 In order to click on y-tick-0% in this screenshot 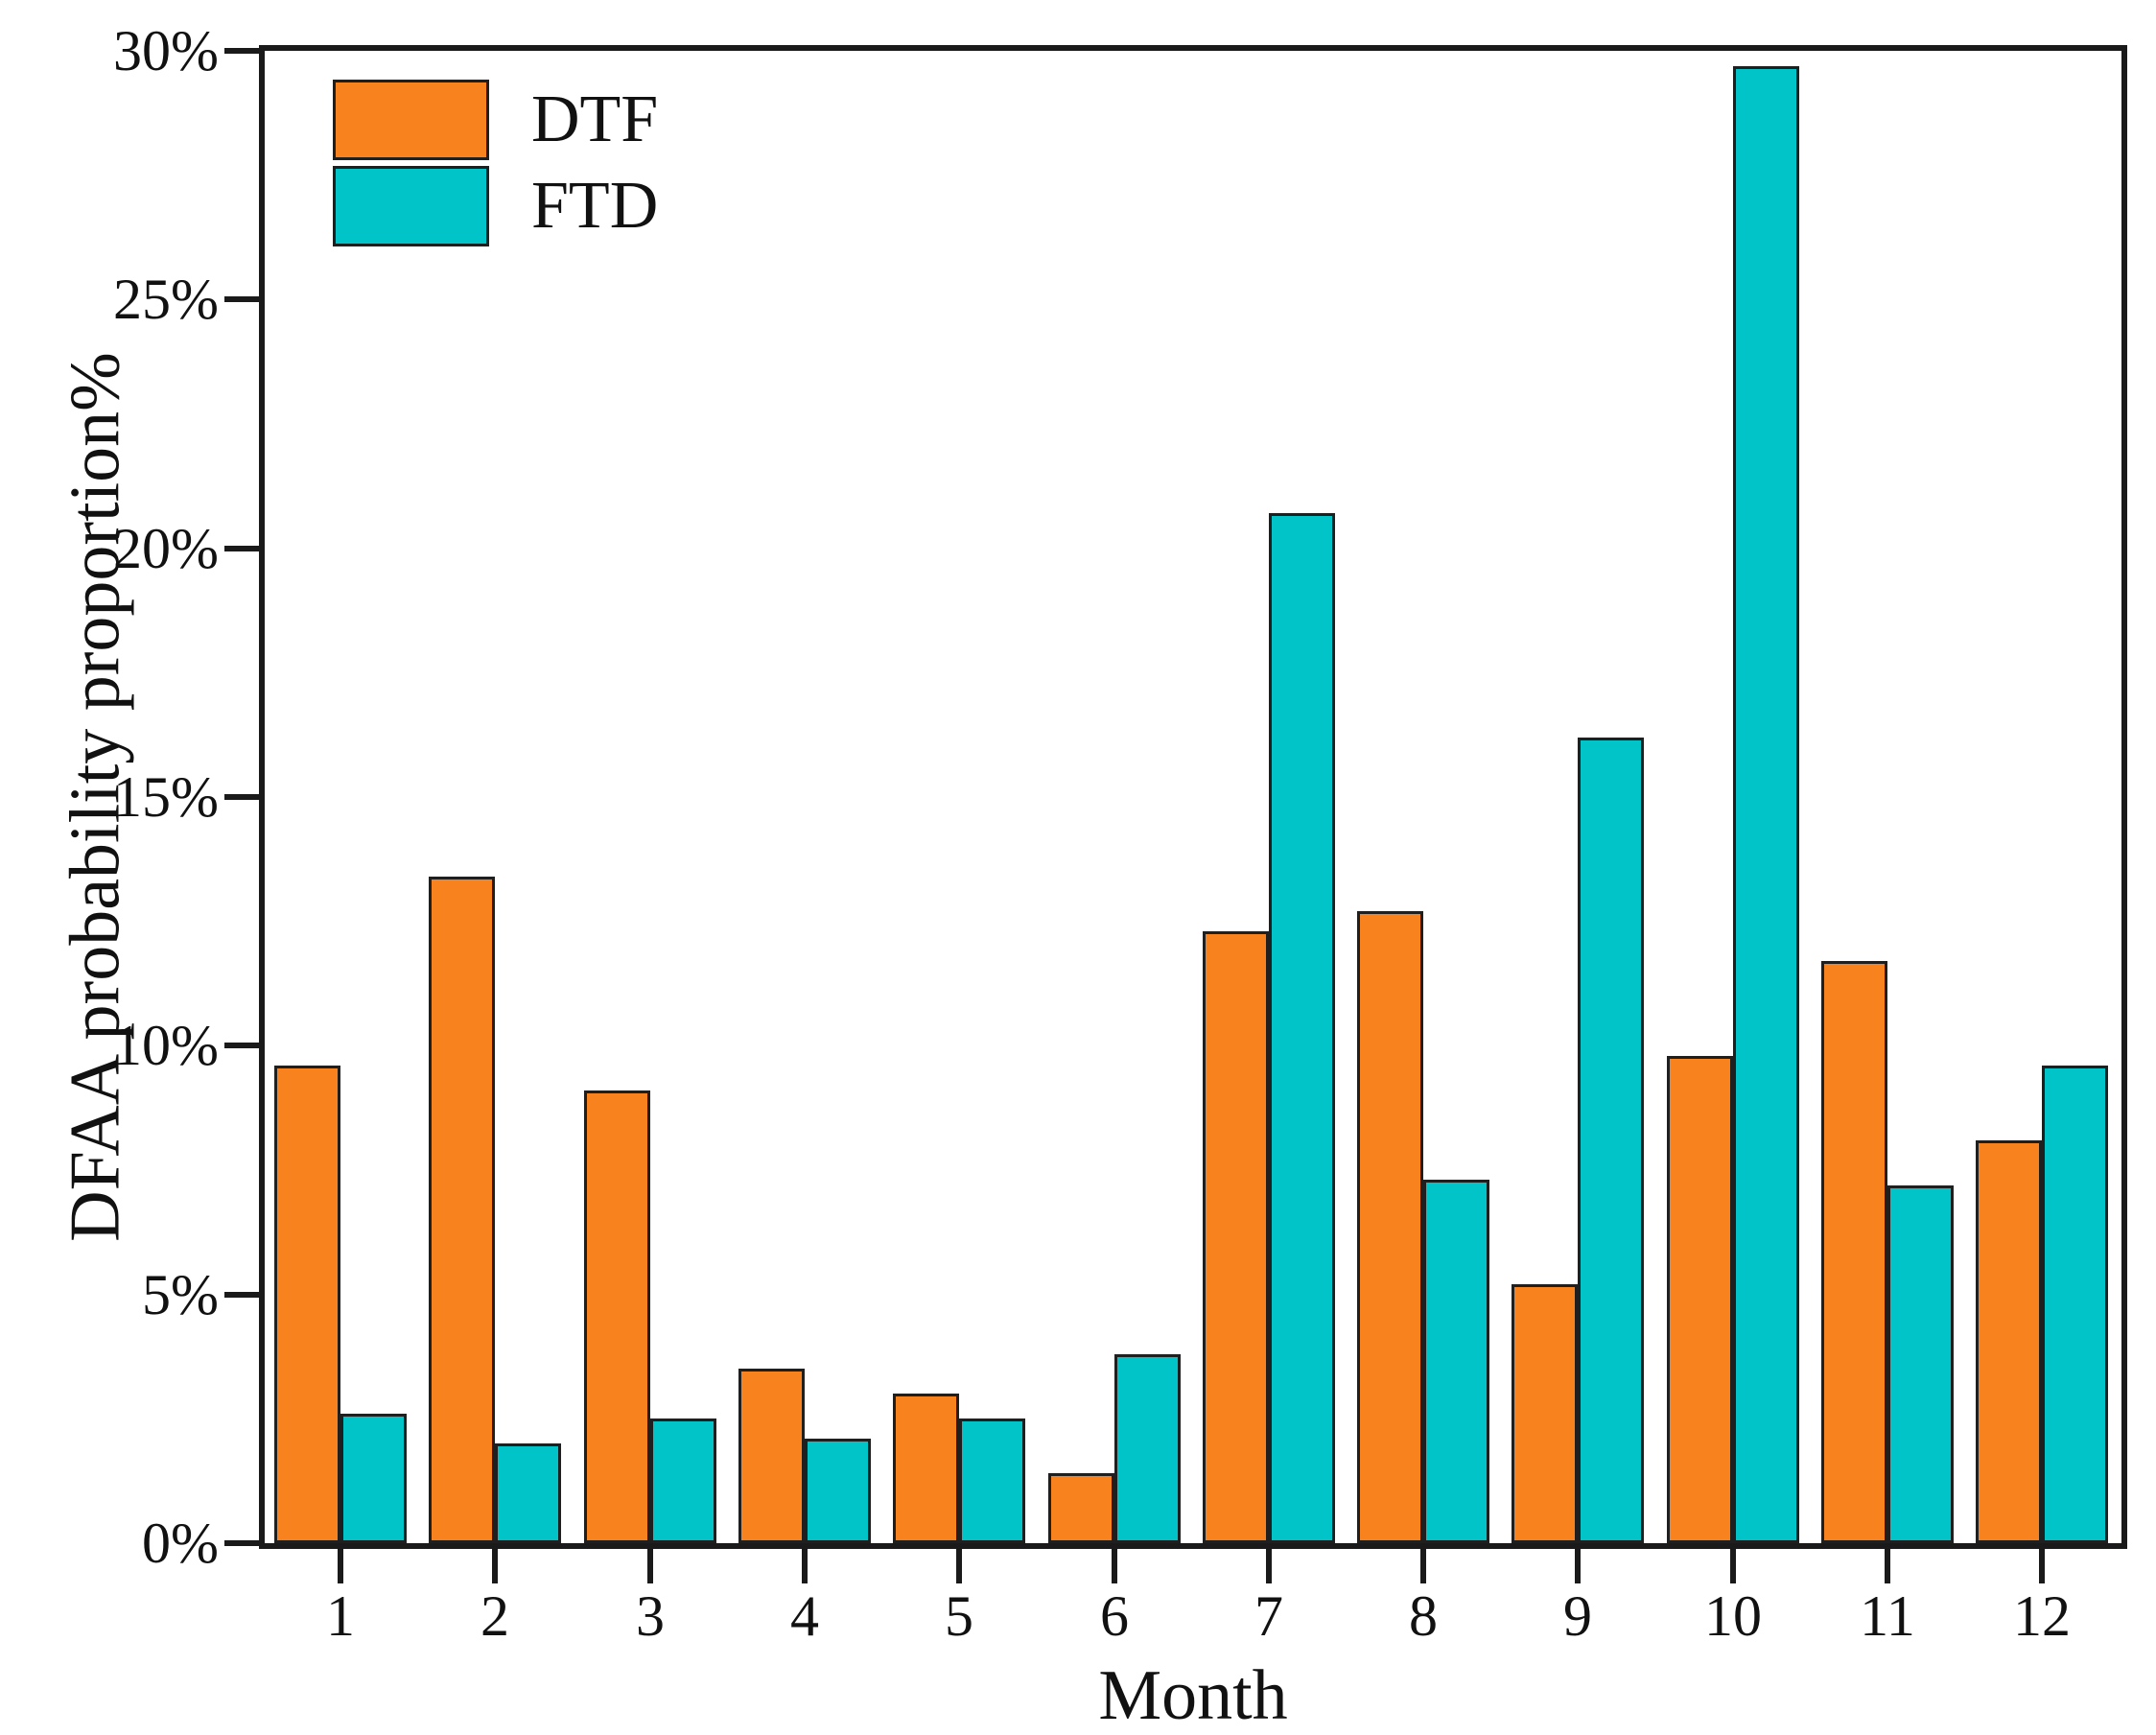, I will do `click(241, 1543)`.